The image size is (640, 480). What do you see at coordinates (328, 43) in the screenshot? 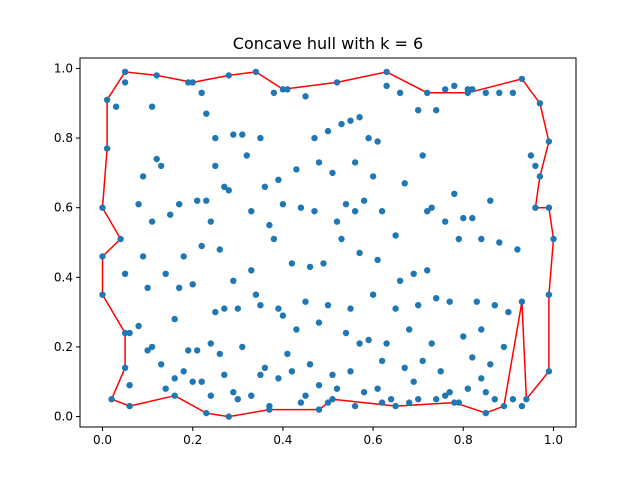
I see `chart-title: Concave hull with k = 6` at bounding box center [328, 43].